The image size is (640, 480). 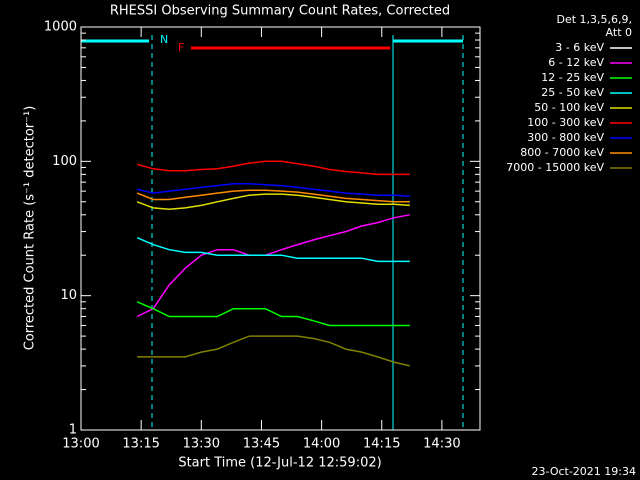 What do you see at coordinates (73, 430) in the screenshot?
I see `y-tick-label: 1` at bounding box center [73, 430].